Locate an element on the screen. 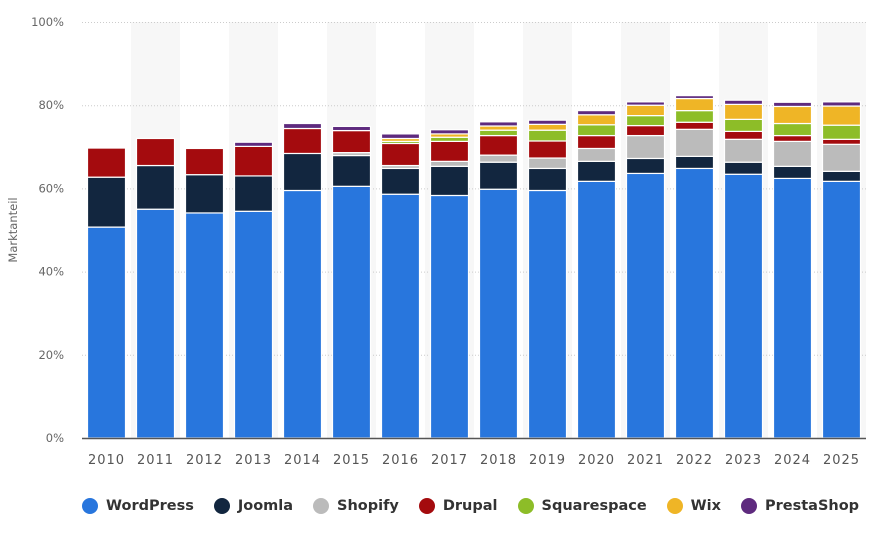 Image resolution: width=874 pixels, height=536 pixels. bar-stack-2014 is located at coordinates (302, 280).